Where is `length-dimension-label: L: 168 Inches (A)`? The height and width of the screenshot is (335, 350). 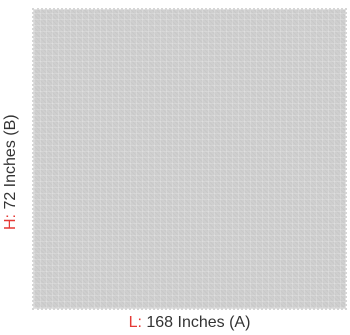
length-dimension-label: L: 168 Inches (A) is located at coordinates (189, 323).